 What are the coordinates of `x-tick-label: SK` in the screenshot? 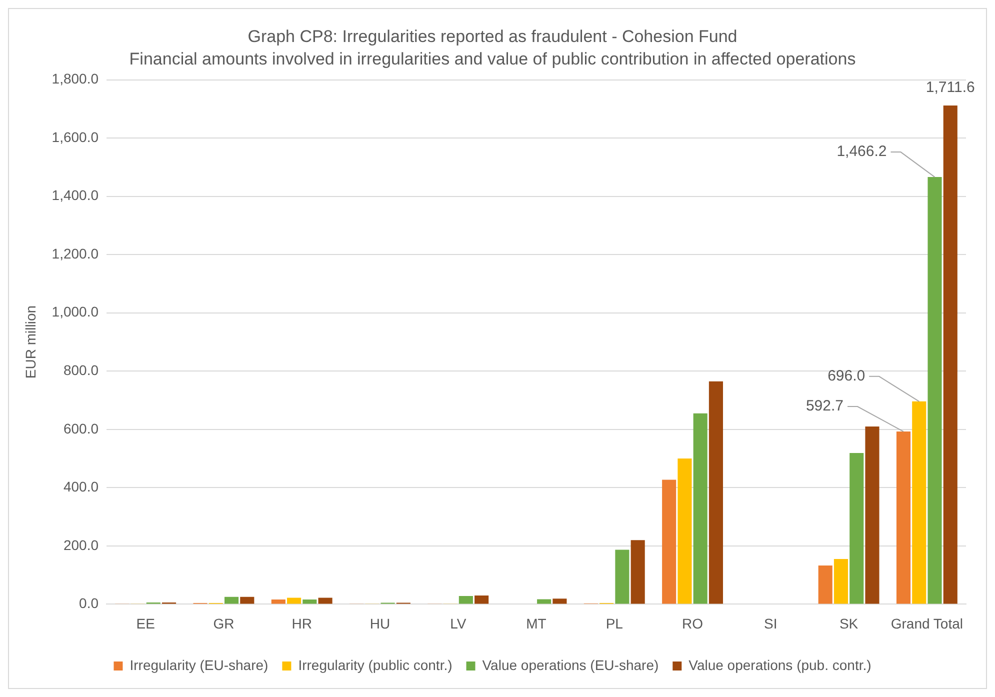 It's located at (849, 623).